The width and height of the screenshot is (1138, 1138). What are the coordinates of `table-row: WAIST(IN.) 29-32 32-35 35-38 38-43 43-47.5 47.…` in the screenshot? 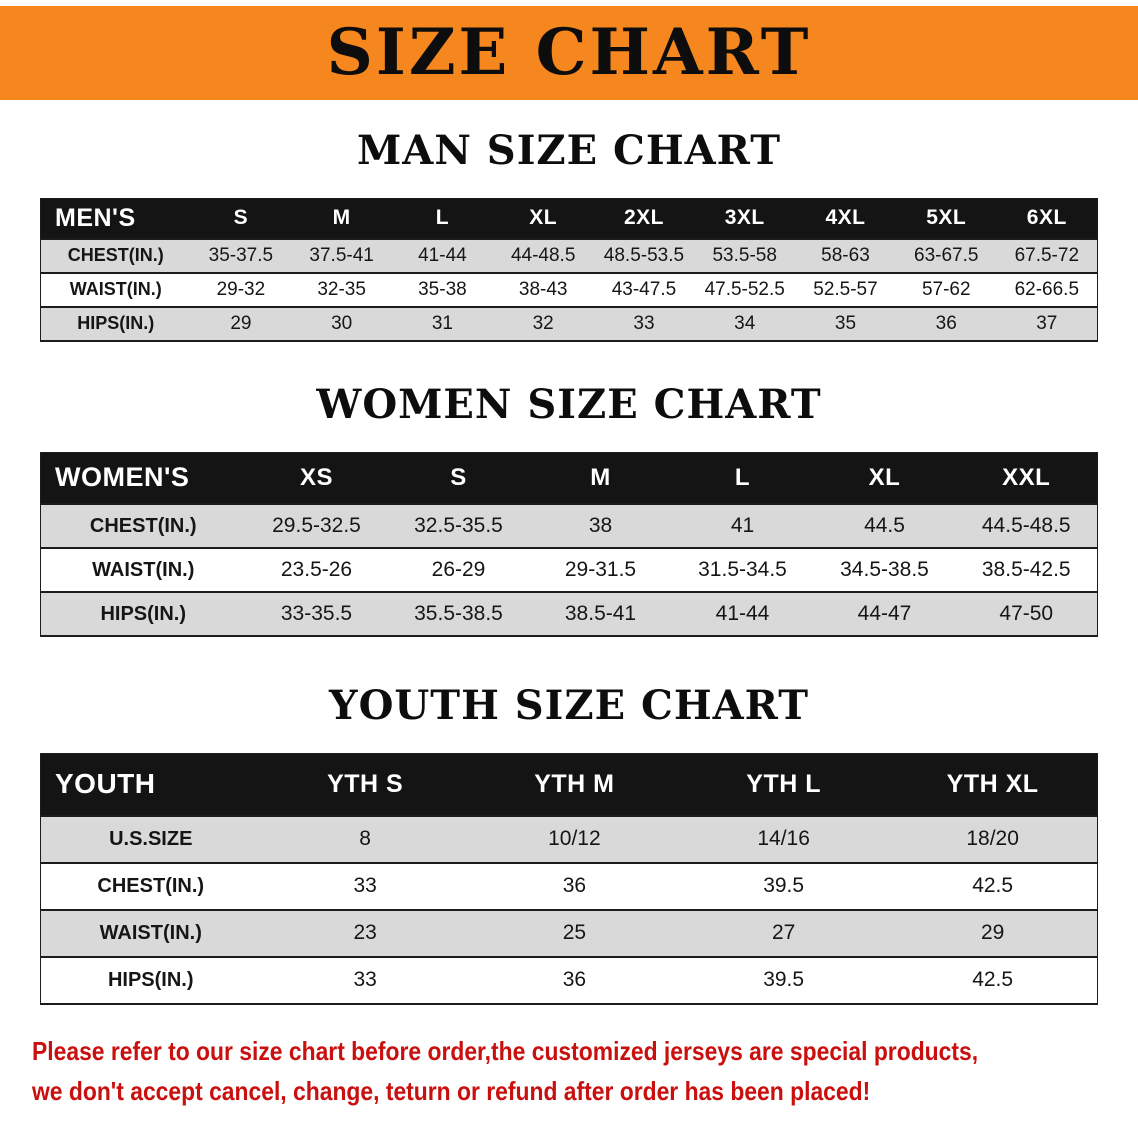 It's located at (569, 289).